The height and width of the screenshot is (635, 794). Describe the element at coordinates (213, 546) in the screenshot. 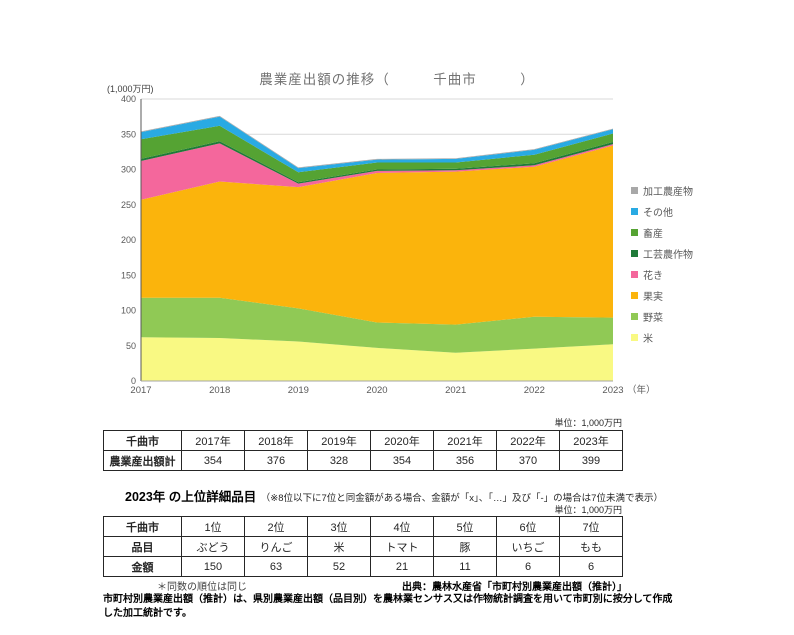

I see `table-cell: ぶどう` at that location.